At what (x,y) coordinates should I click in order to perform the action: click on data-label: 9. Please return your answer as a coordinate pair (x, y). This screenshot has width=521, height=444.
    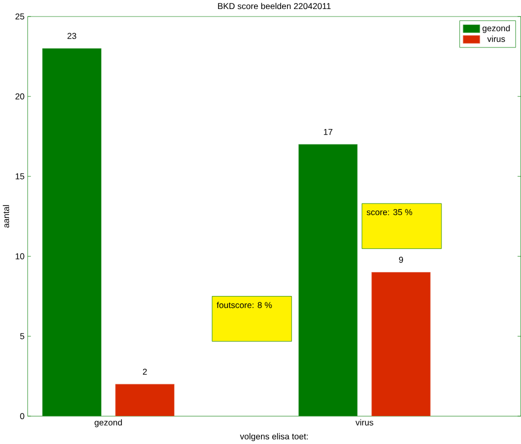
    Looking at the image, I should click on (401, 259).